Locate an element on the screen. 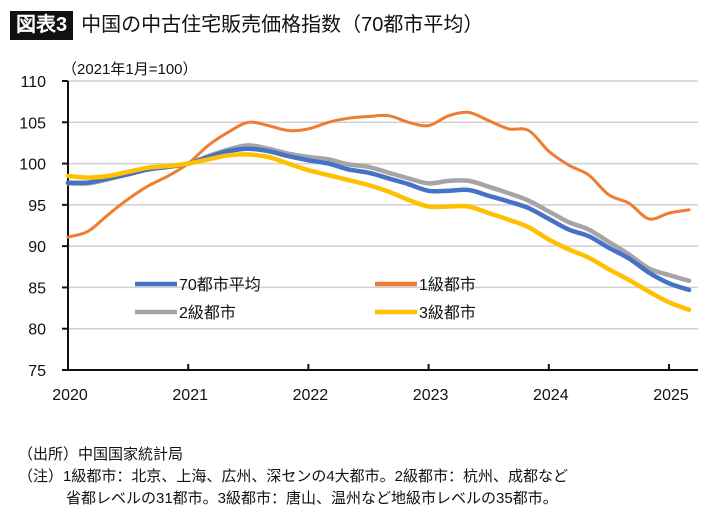  source-note: （出所）中国国家統計局 is located at coordinates (101, 454).